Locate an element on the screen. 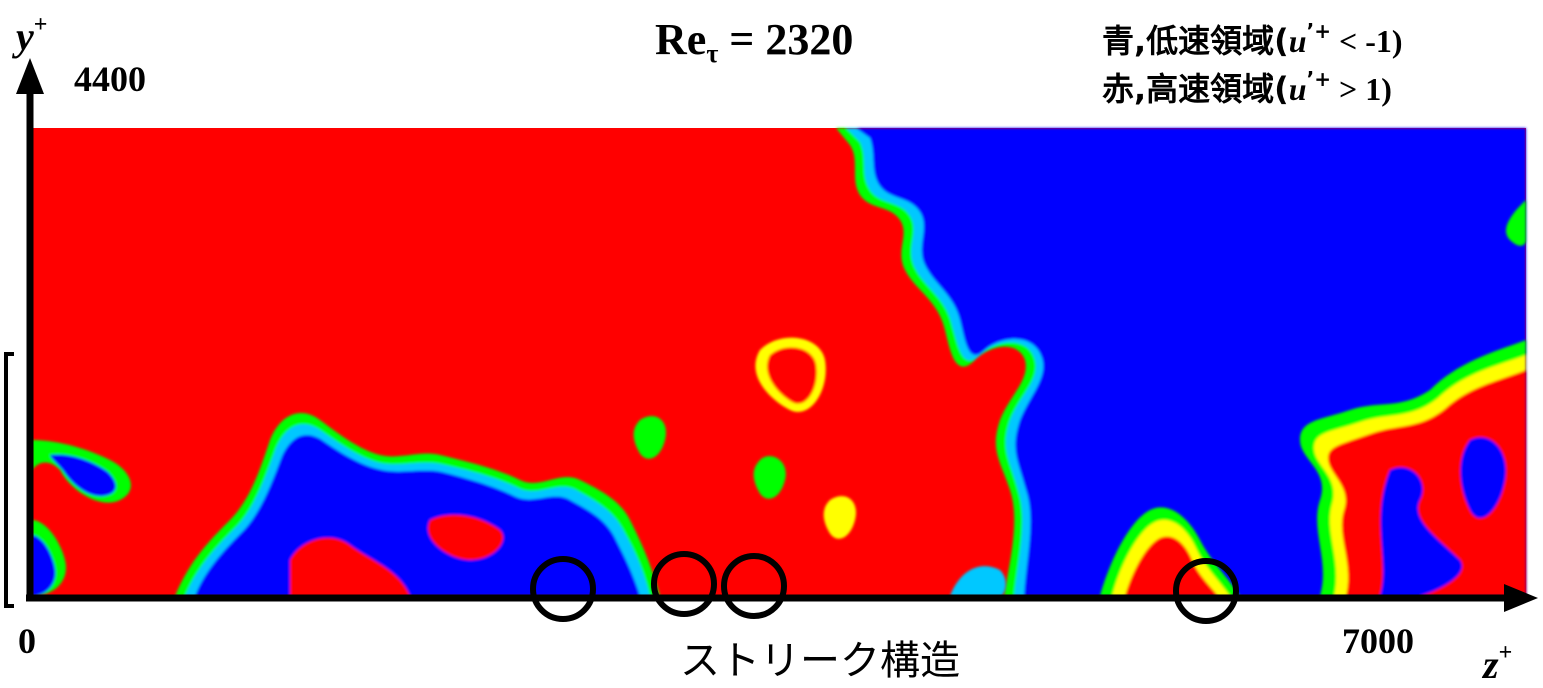 This screenshot has width=1543, height=688. left-edge-structures is located at coordinates (81, 518).